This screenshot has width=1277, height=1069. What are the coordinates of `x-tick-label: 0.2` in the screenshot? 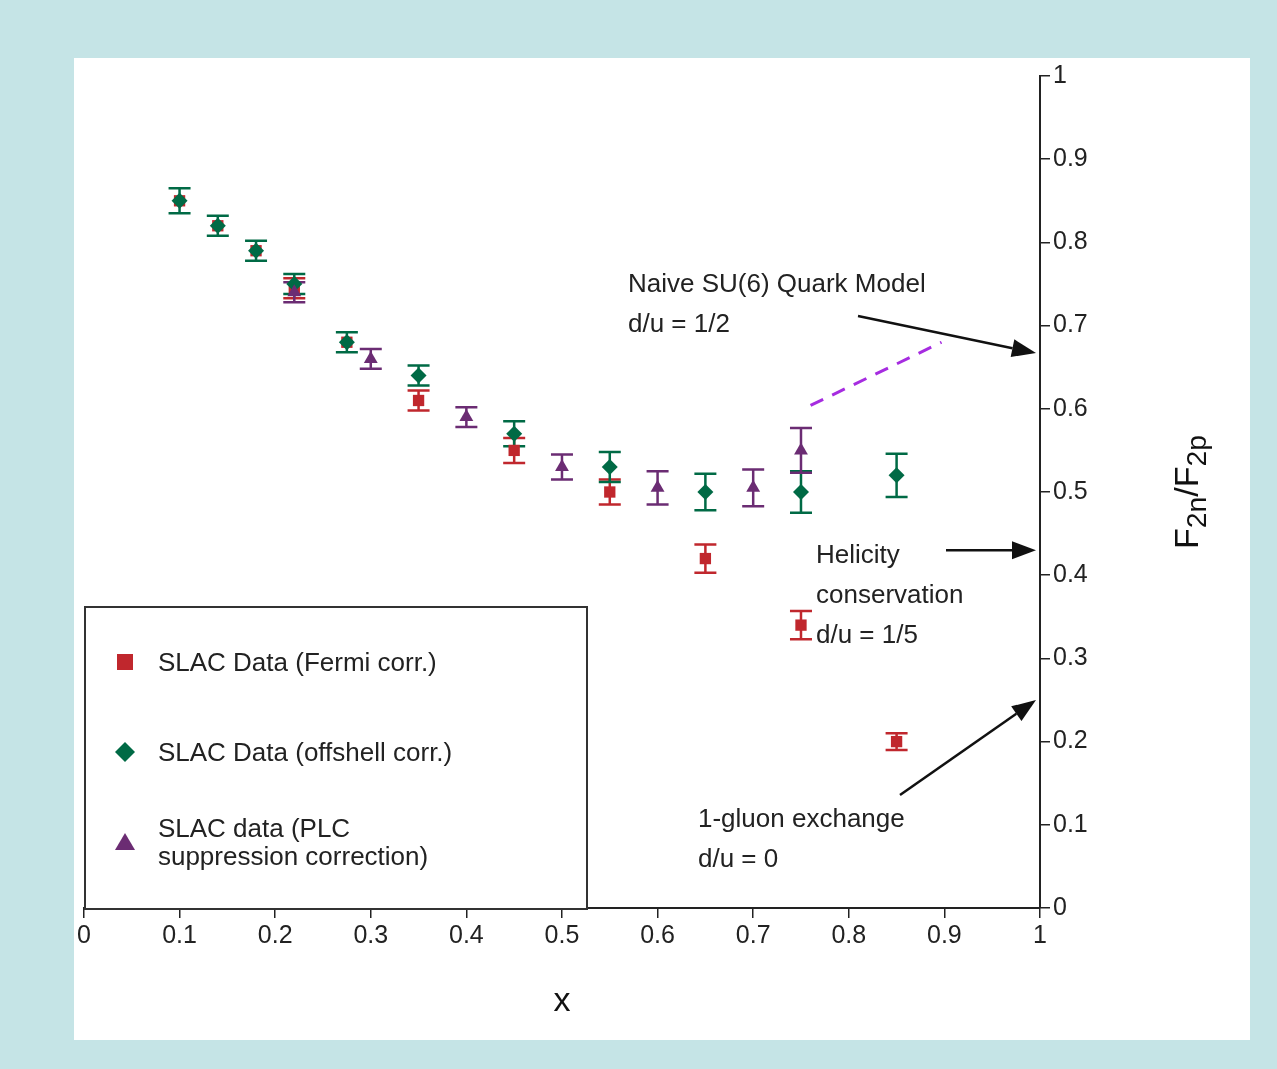 It's located at (275, 933).